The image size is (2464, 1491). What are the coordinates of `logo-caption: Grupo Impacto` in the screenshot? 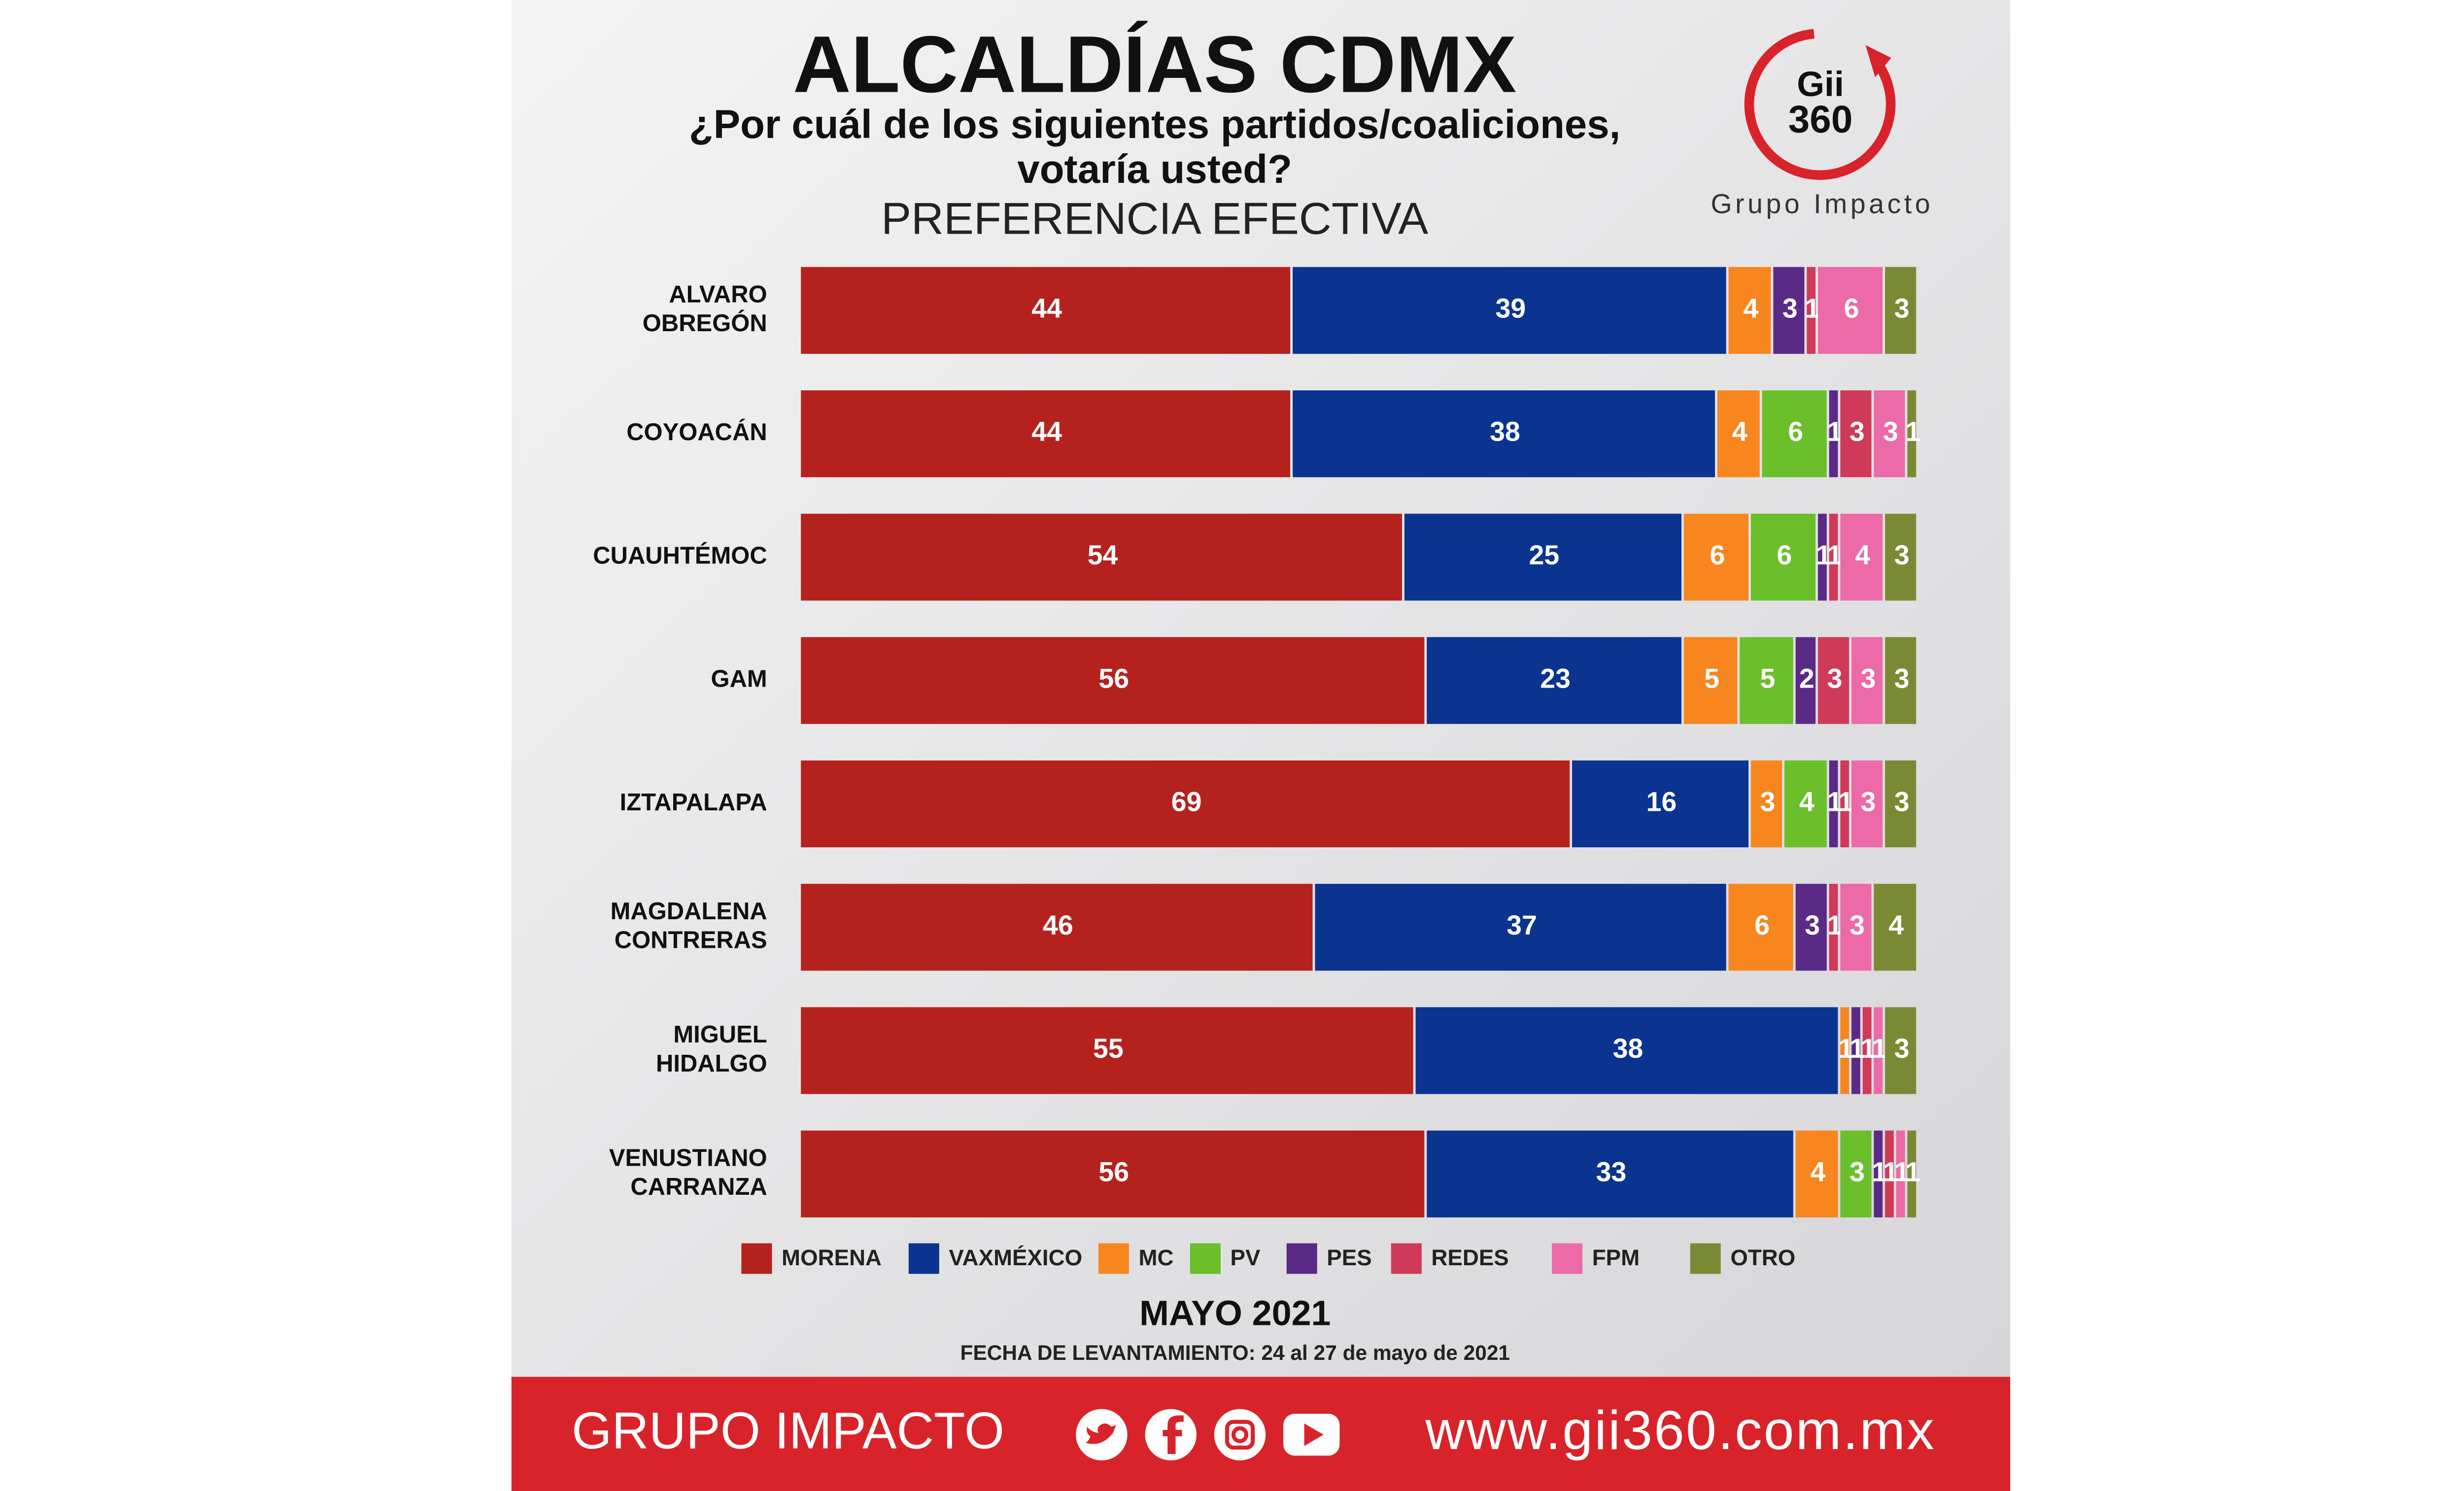 It's located at (1822, 203).